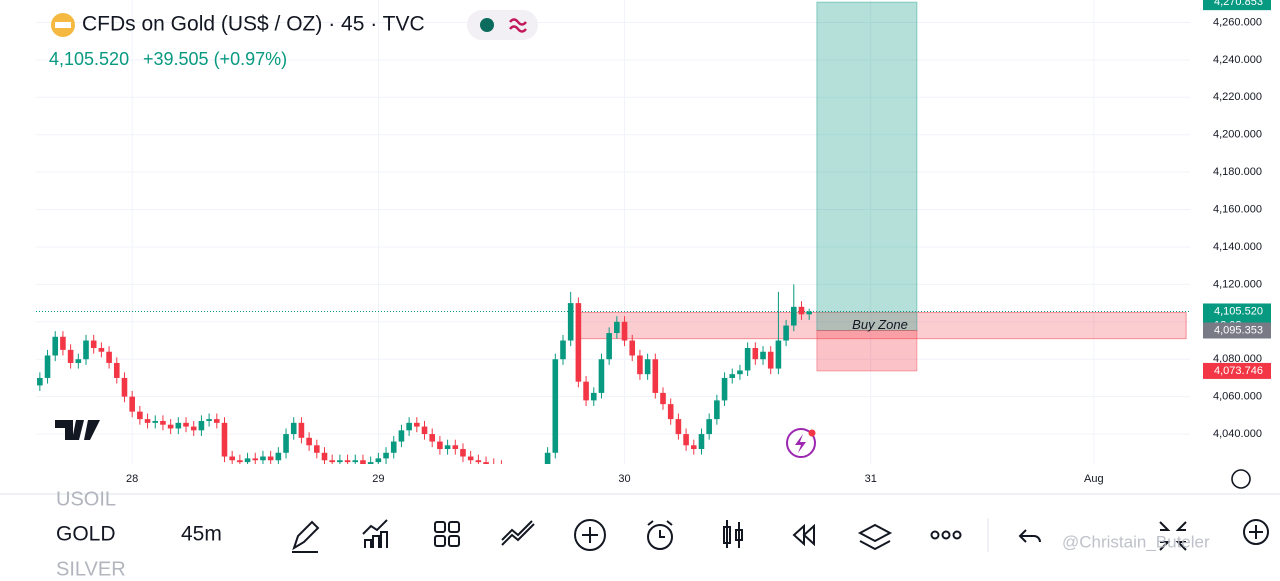 This screenshot has width=1280, height=581. Describe the element at coordinates (803, 535) in the screenshot. I see `replay-icon` at that location.